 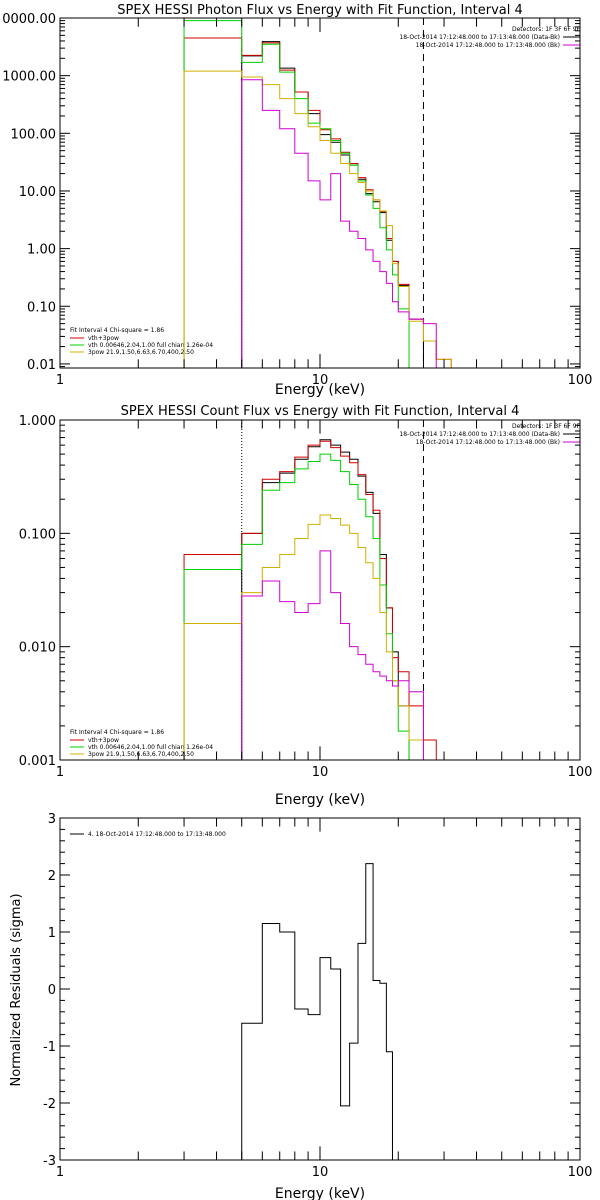 What do you see at coordinates (52, 876) in the screenshot?
I see `y-tick-label: 2` at bounding box center [52, 876].